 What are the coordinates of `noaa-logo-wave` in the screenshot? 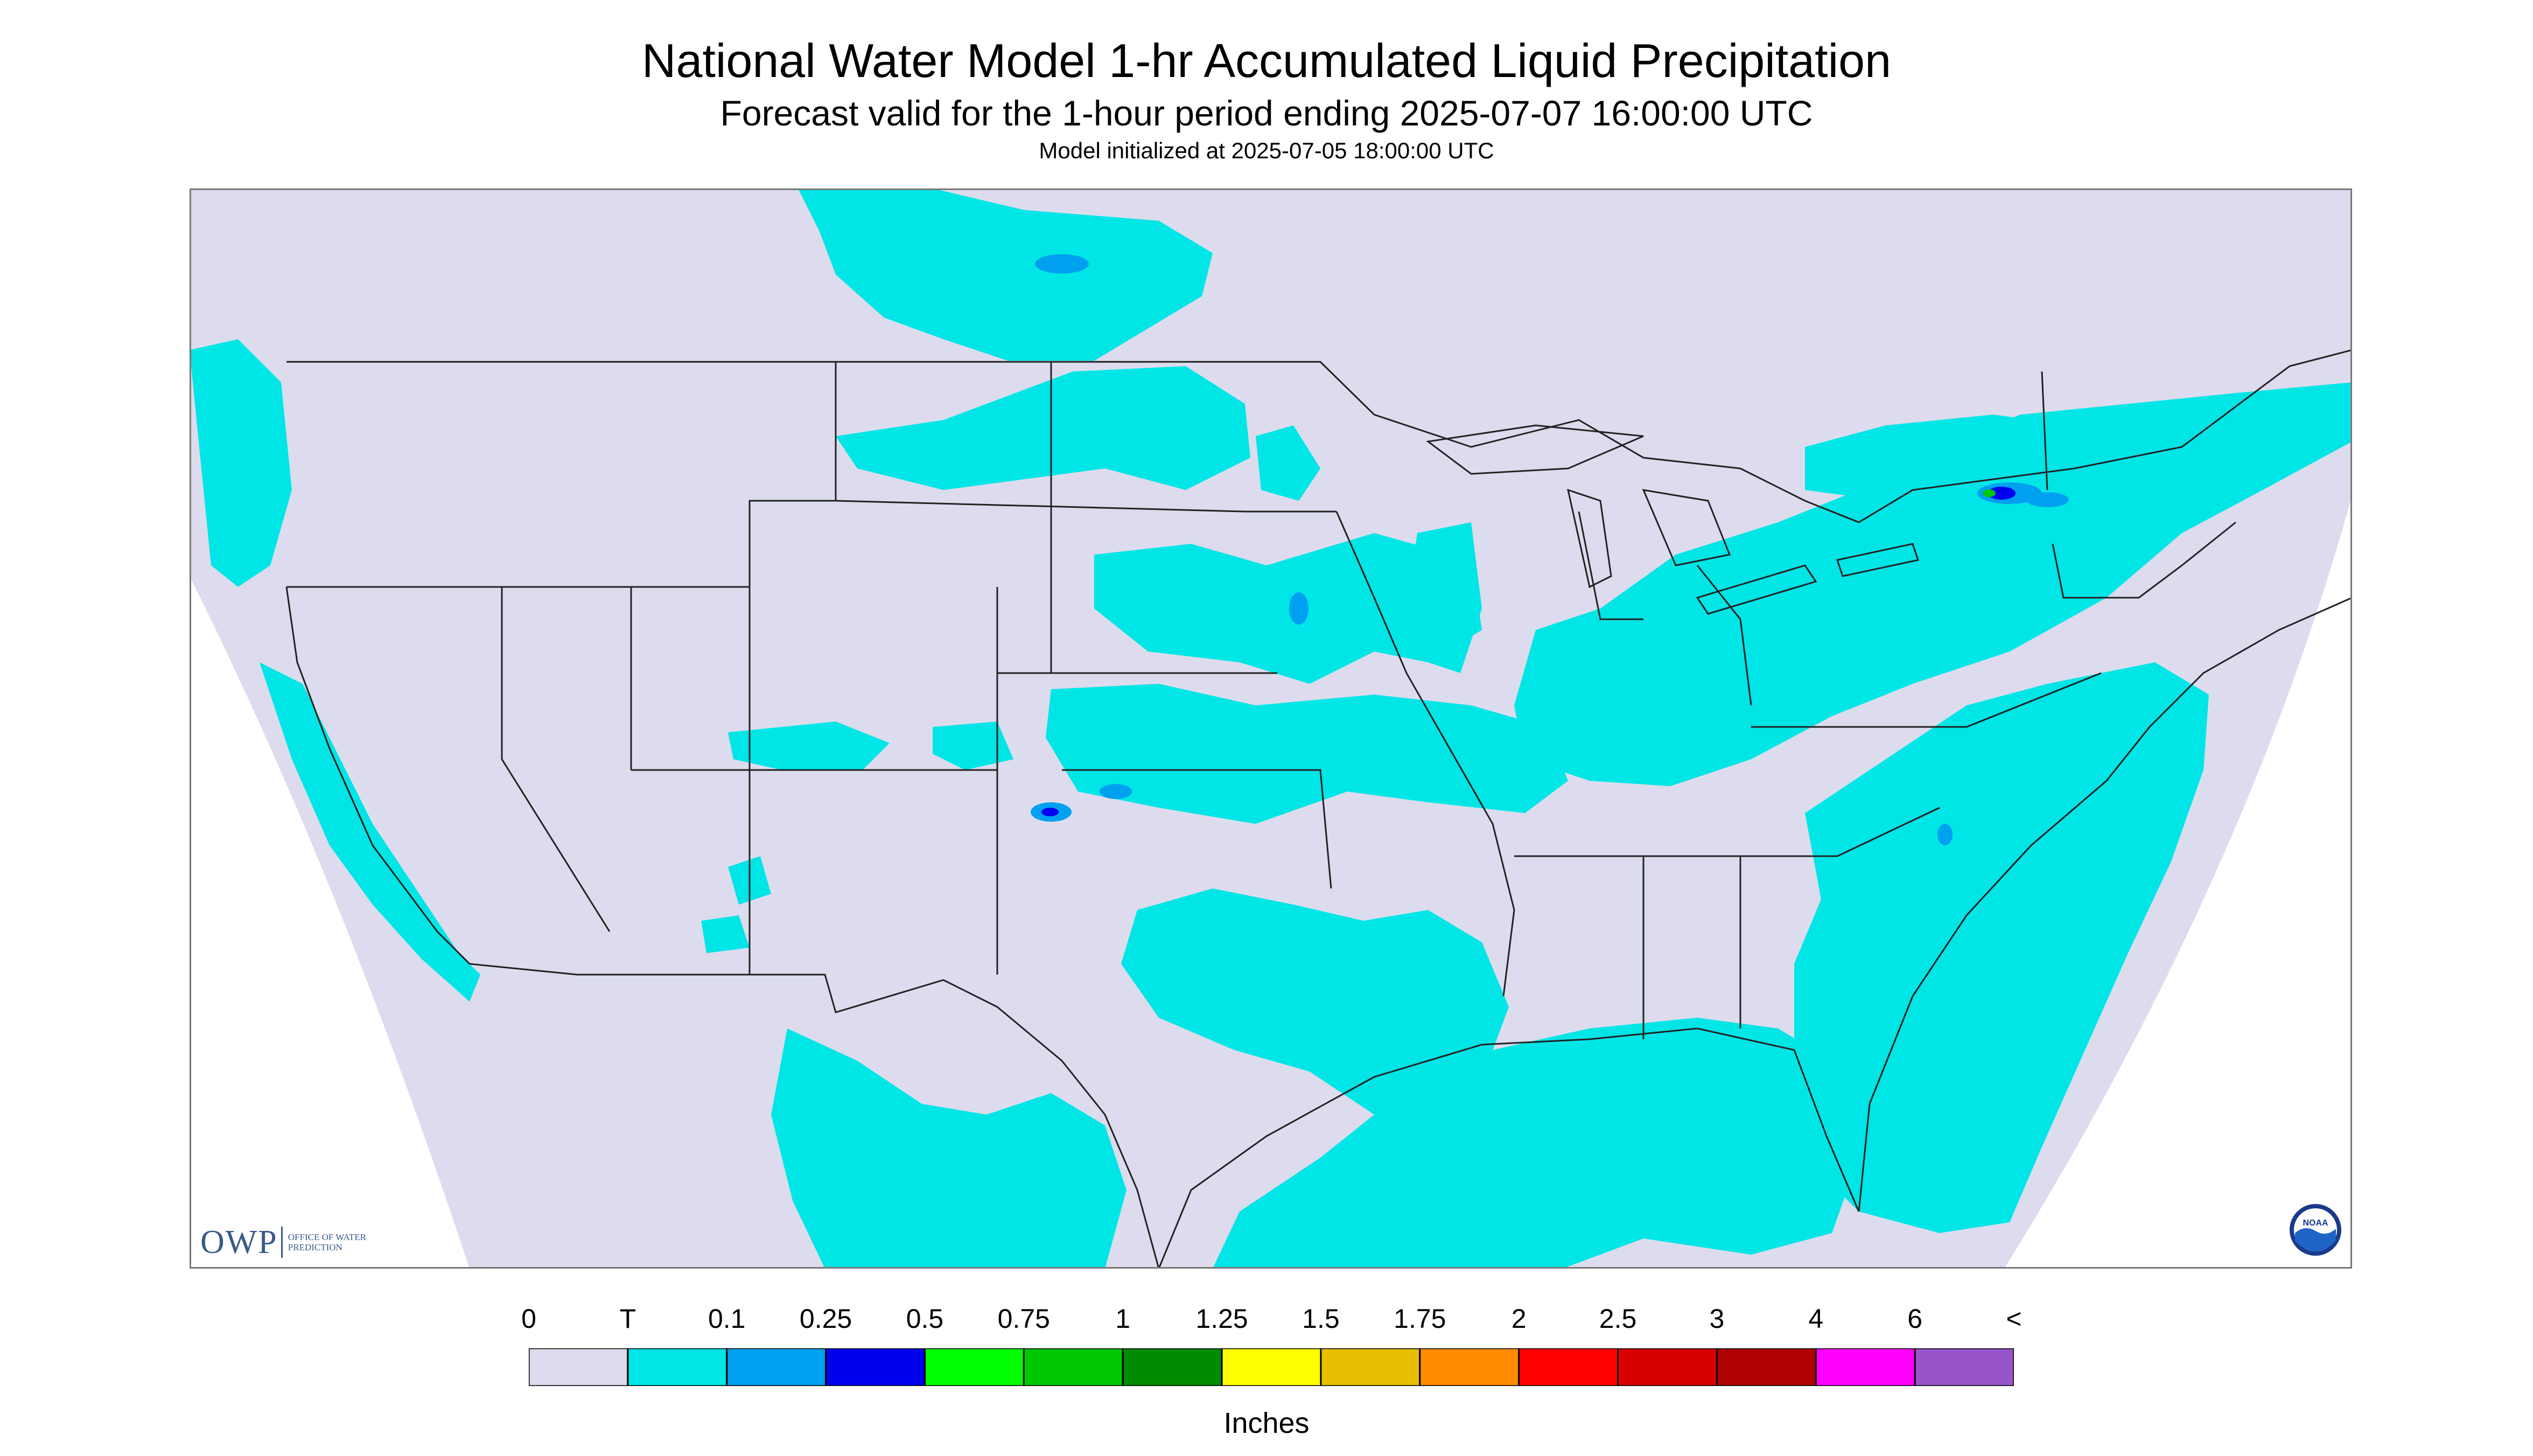 It's located at (2315, 1239).